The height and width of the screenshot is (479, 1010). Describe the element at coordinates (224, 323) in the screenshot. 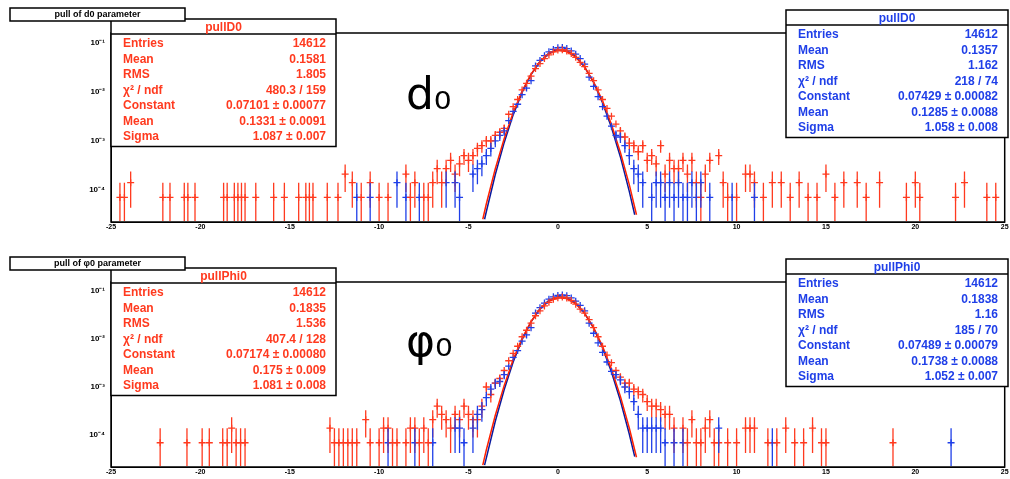

I see `text: RMS 1.536` at that location.